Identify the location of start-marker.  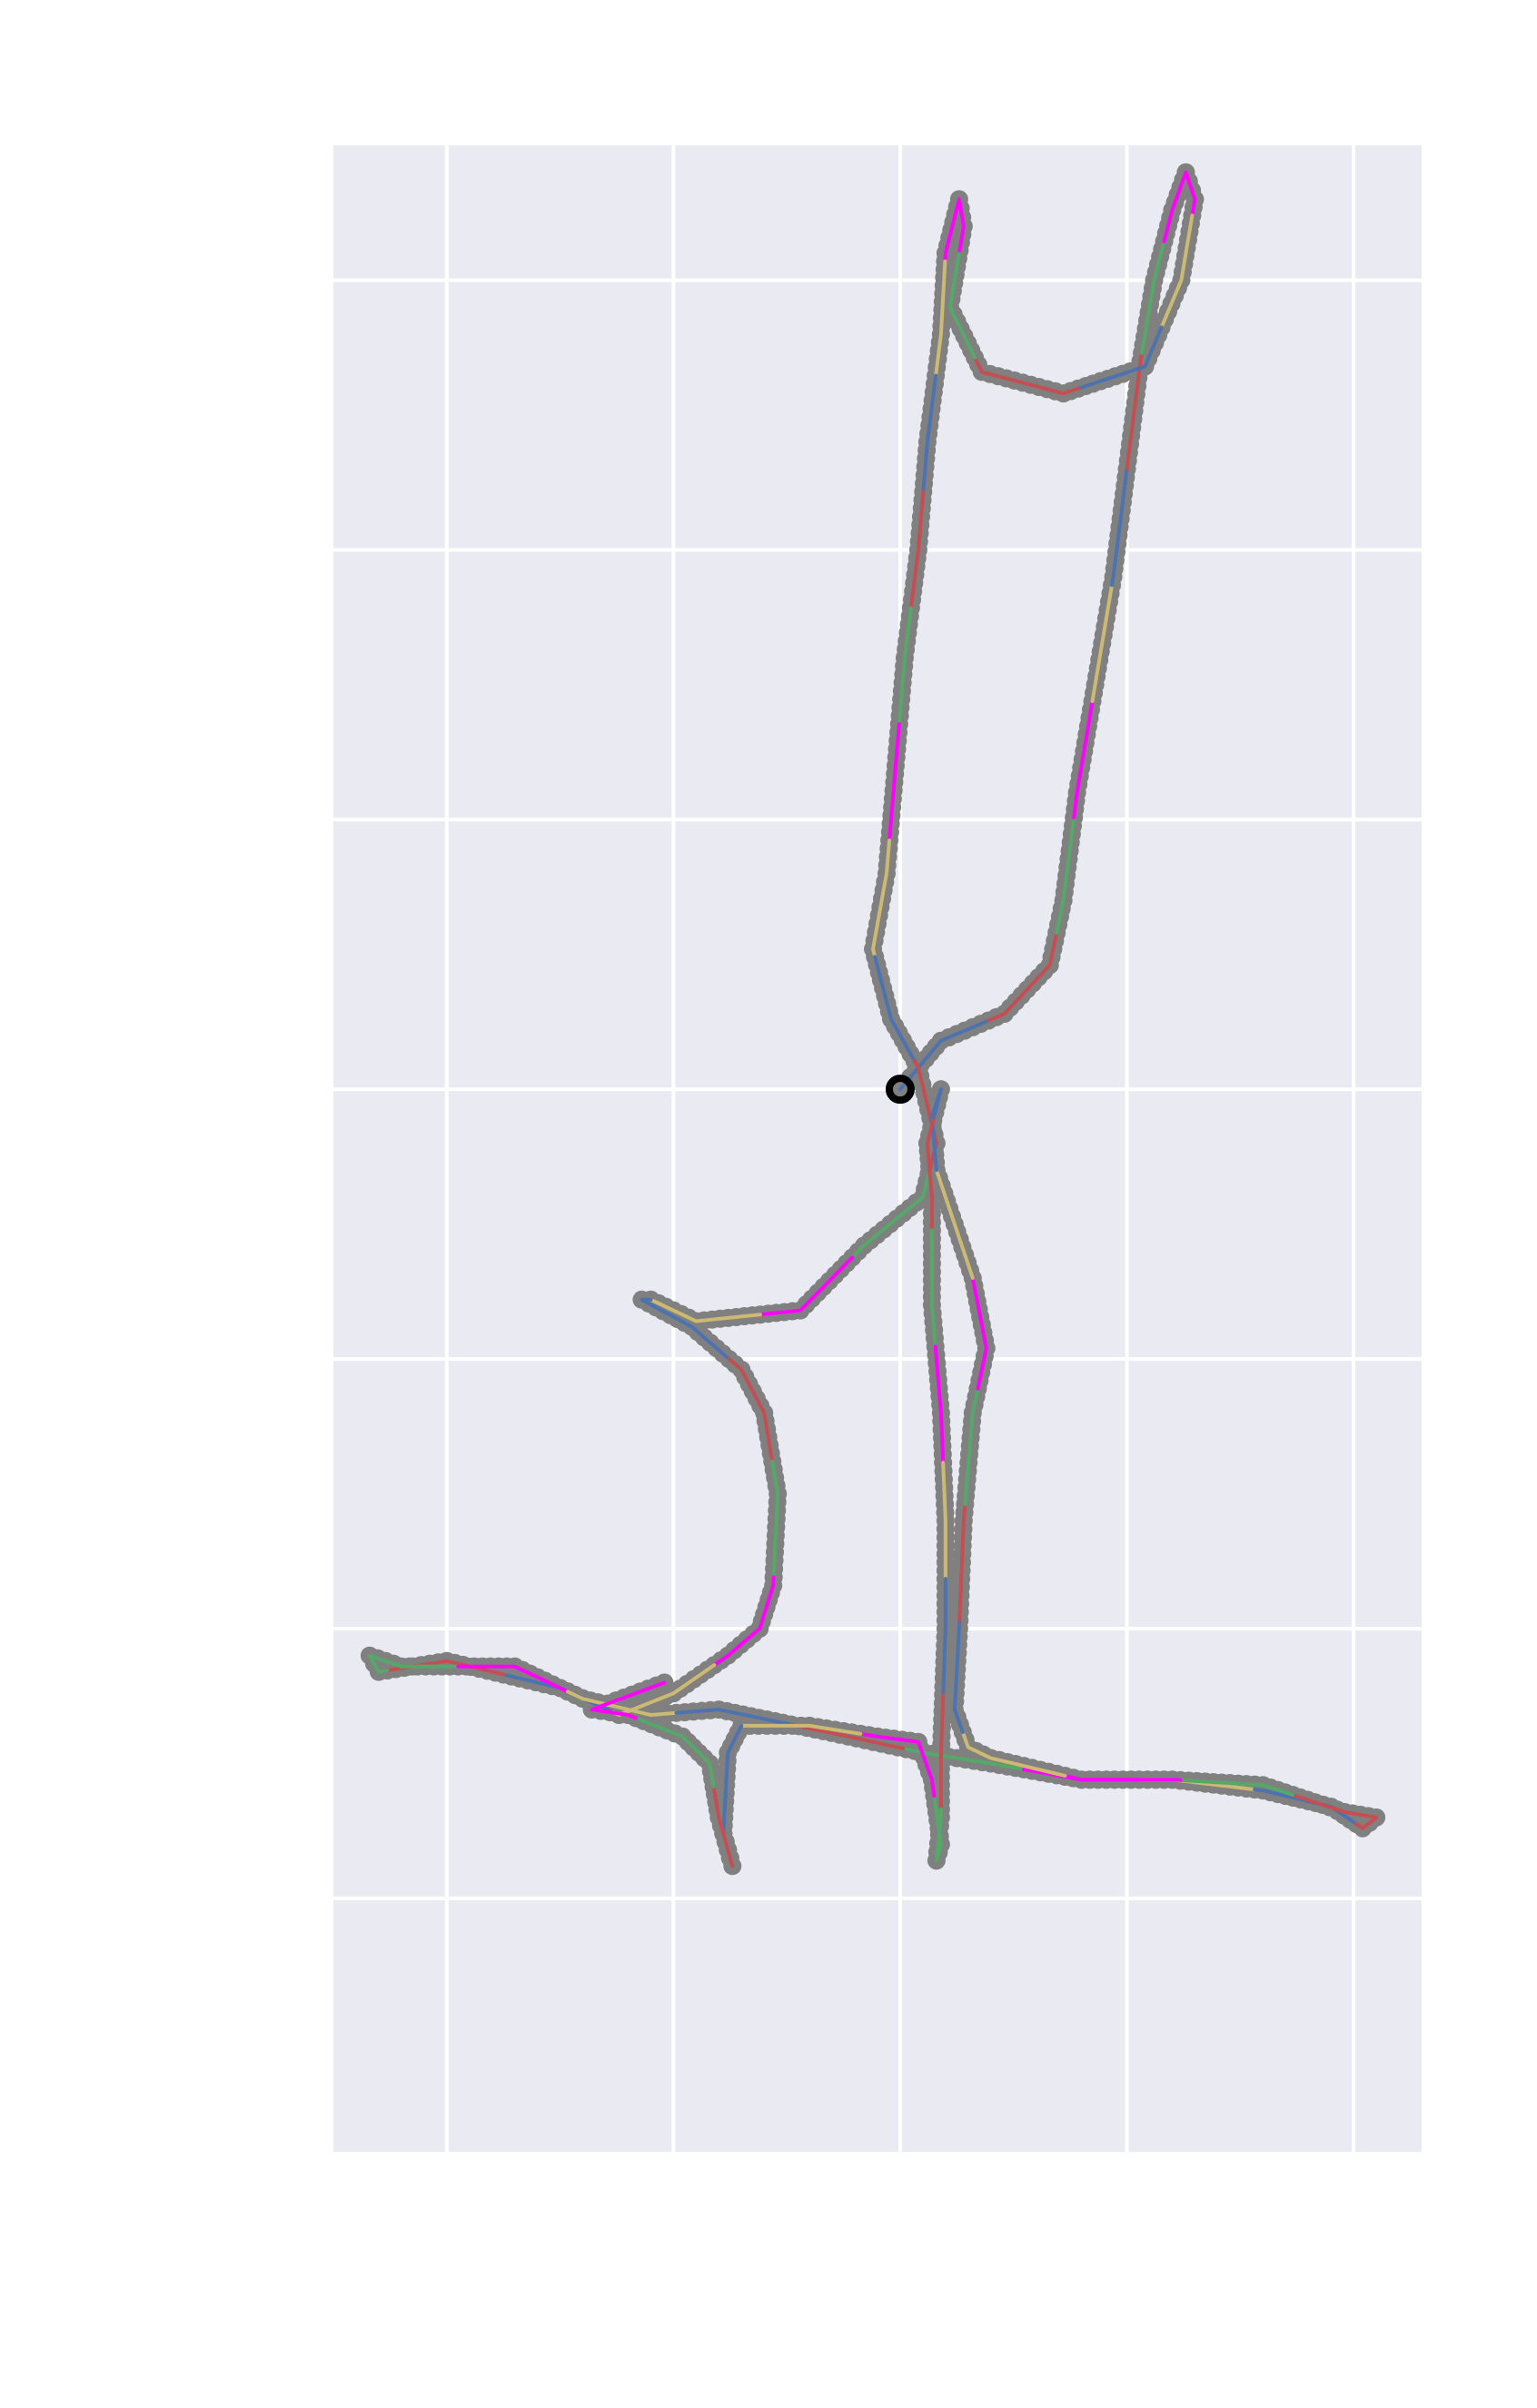
(900, 1090).